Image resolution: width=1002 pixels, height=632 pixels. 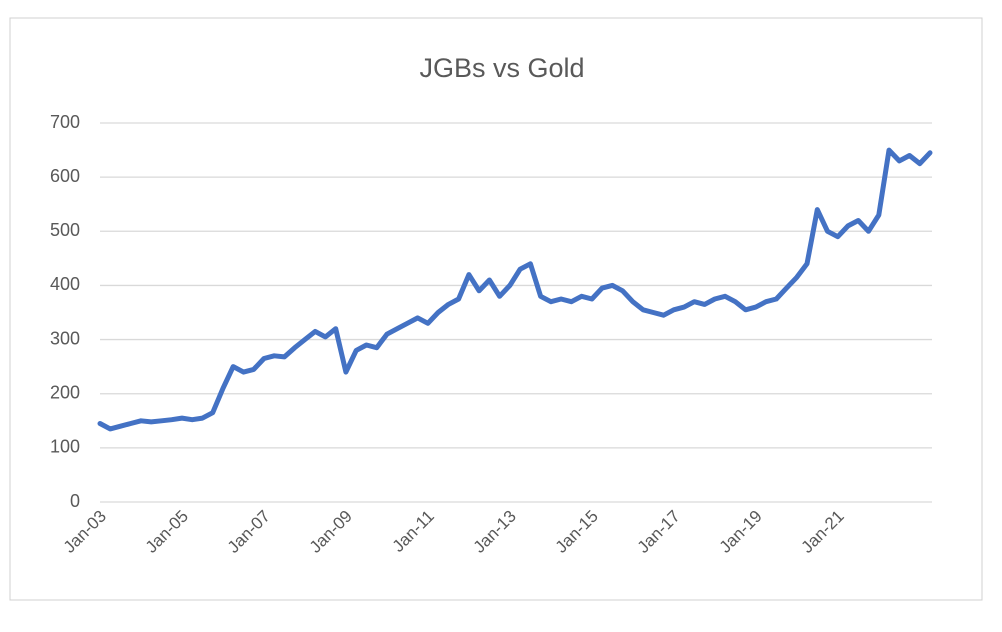 What do you see at coordinates (75, 501) in the screenshot?
I see `y-tick-label: 0` at bounding box center [75, 501].